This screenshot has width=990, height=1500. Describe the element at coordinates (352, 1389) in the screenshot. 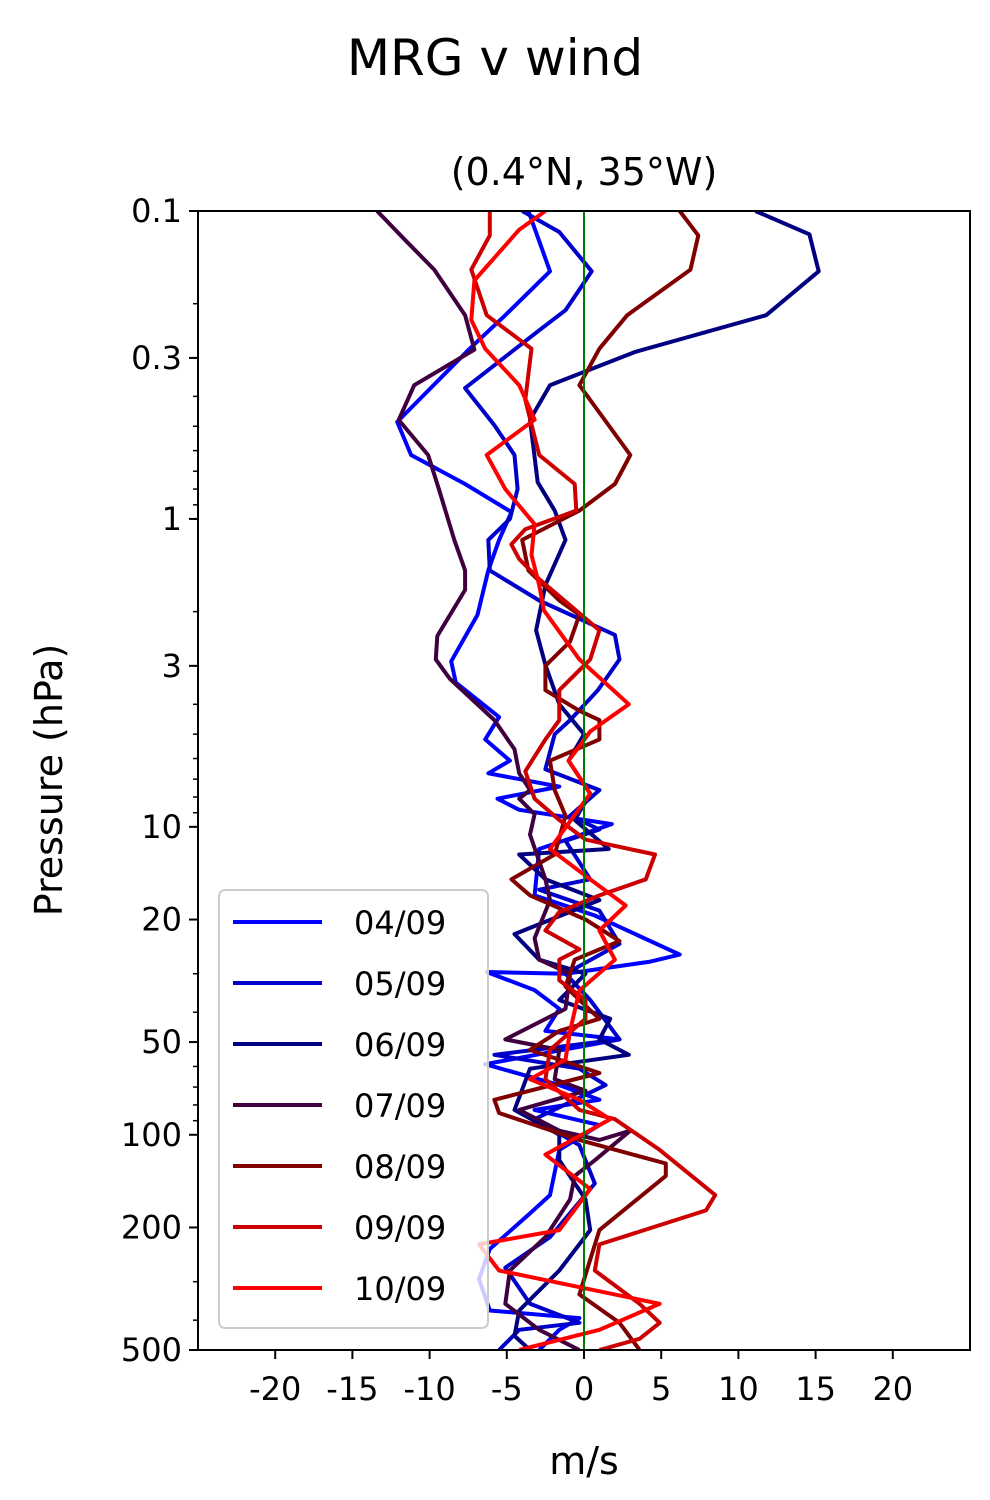

I see `x-tick-label: -15` at that location.